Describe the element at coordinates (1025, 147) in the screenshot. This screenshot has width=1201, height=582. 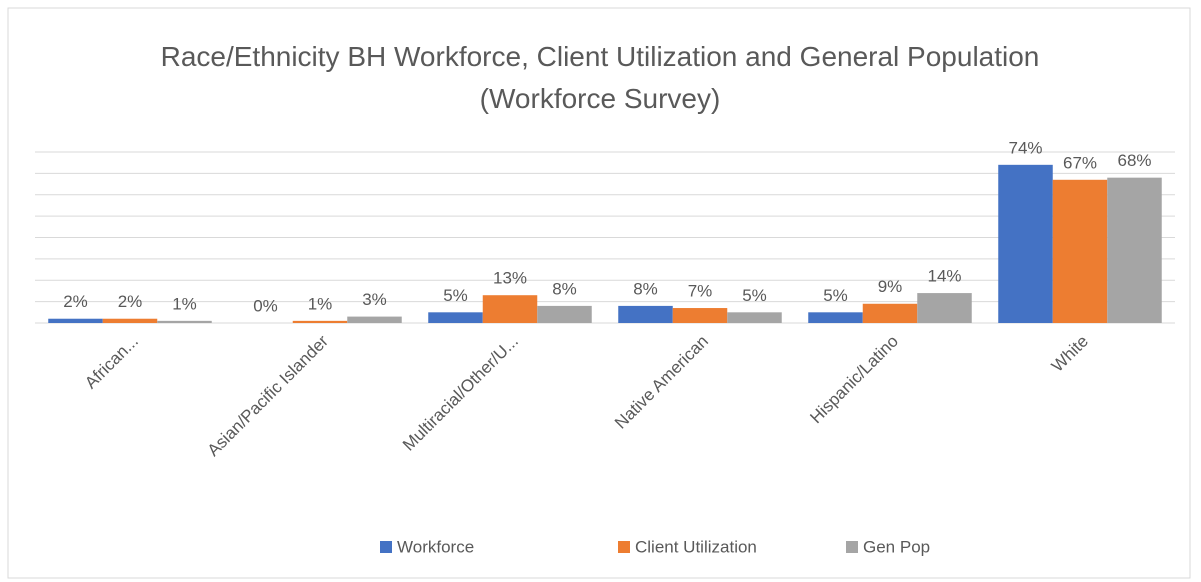
I see `data-label: 74%` at that location.